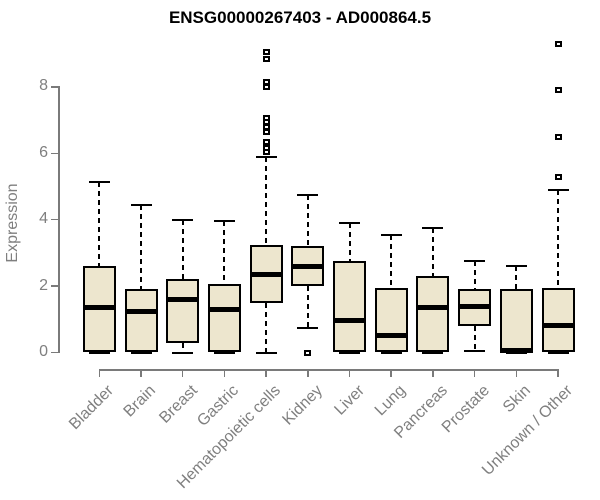 The width and height of the screenshot is (600, 500). I want to click on x-axis-line, so click(328, 370).